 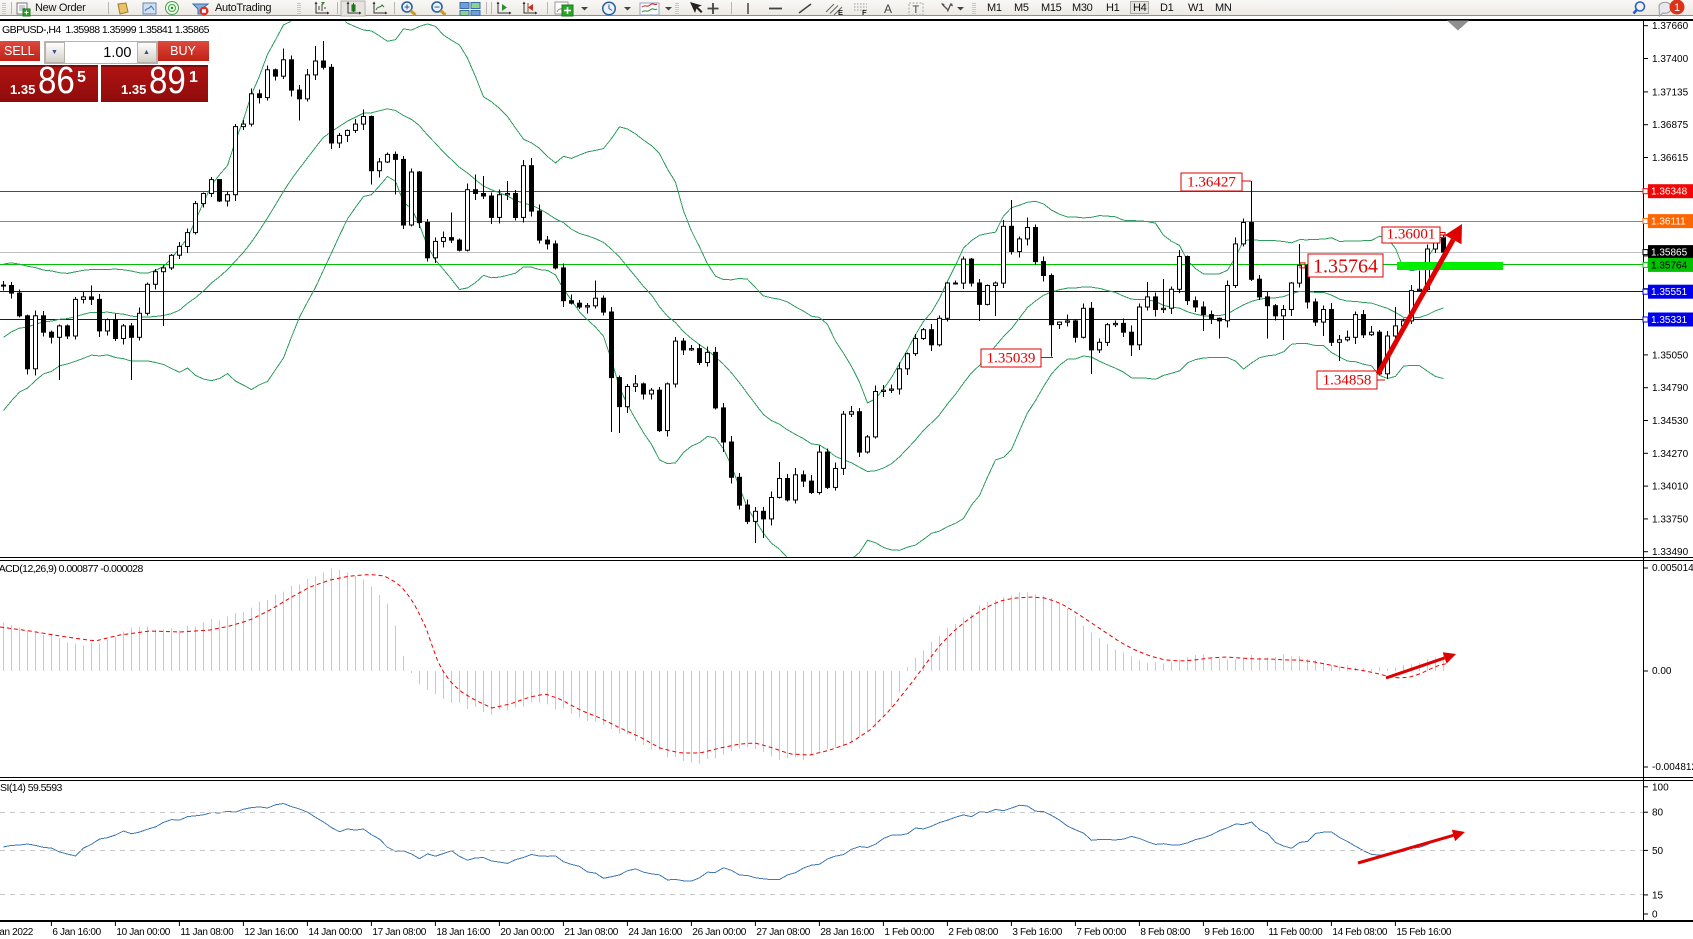 What do you see at coordinates (1165, 932) in the screenshot?
I see `svg-text: 8 Feb 08:00` at bounding box center [1165, 932].